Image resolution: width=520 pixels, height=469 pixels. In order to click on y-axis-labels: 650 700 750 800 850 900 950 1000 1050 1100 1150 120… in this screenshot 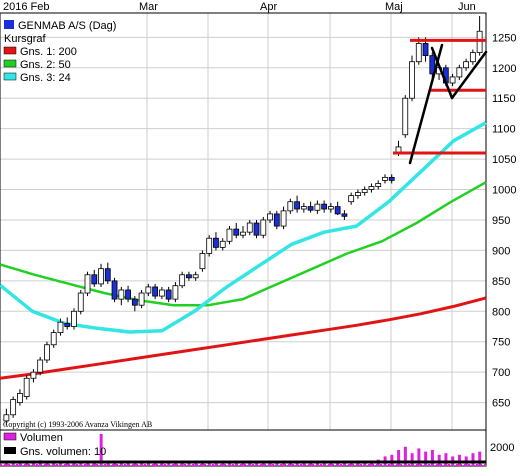, I will do `click(504, 220)`.